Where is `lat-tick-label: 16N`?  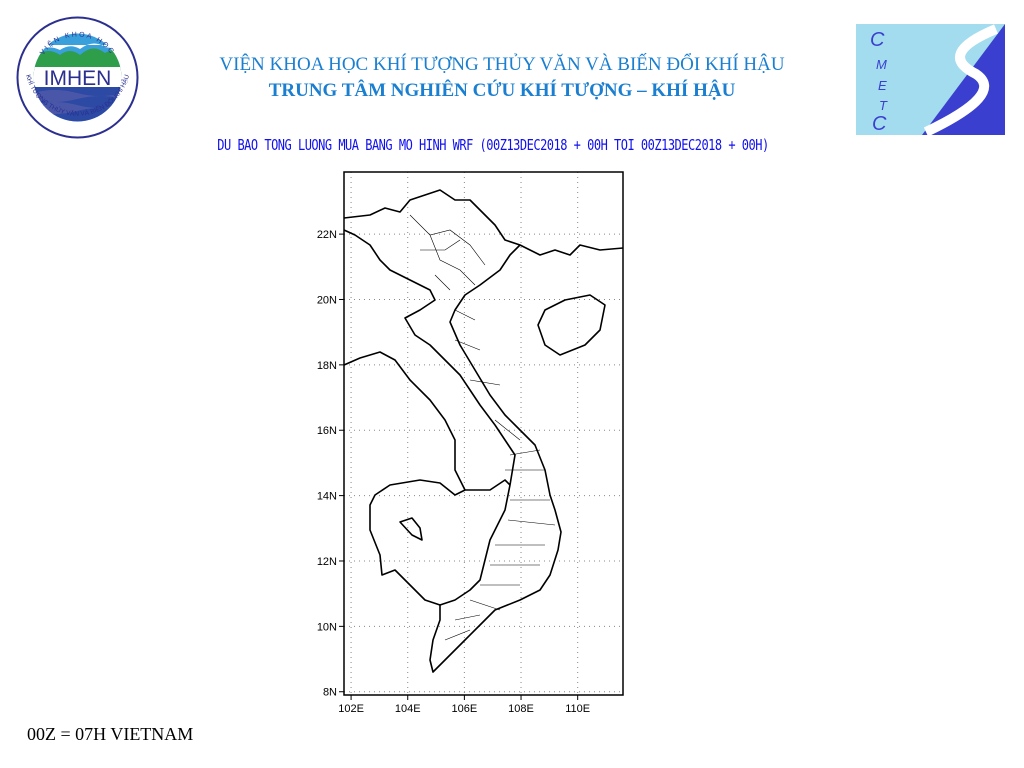
lat-tick-label: 16N is located at coordinates (327, 431).